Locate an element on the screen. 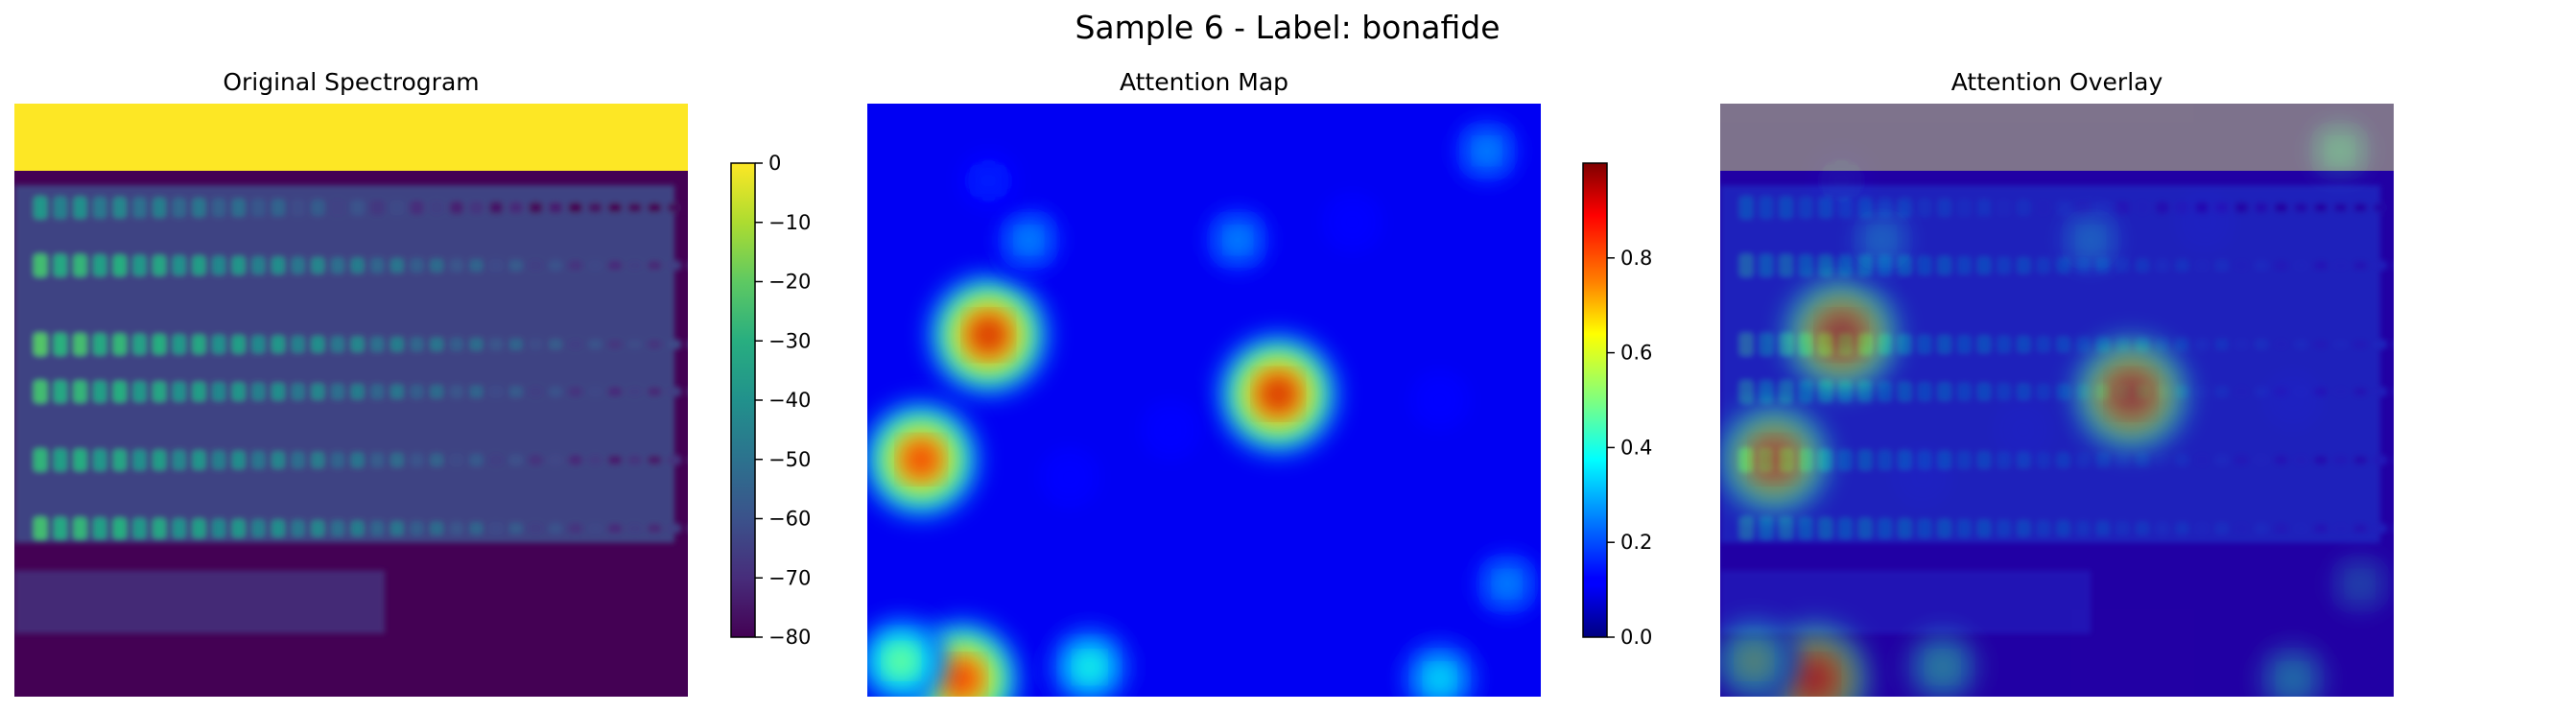  attention-map-title: Attention Map is located at coordinates (1204, 82).